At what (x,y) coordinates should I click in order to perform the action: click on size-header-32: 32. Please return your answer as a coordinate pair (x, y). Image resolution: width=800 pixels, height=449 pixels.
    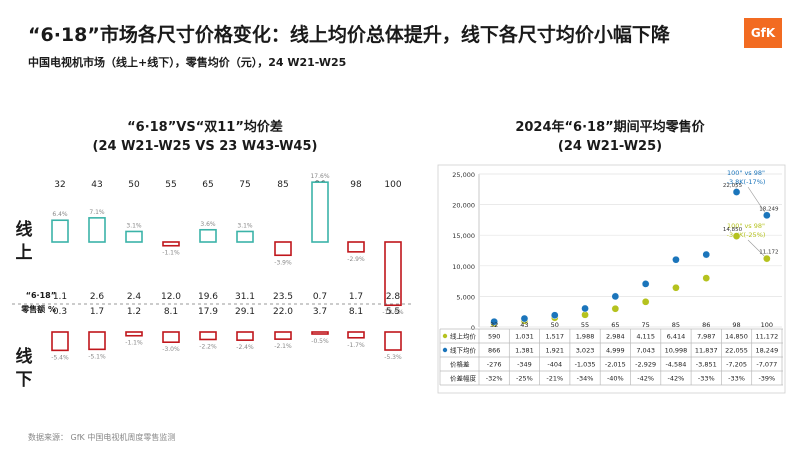
    Looking at the image, I should click on (59, 185).